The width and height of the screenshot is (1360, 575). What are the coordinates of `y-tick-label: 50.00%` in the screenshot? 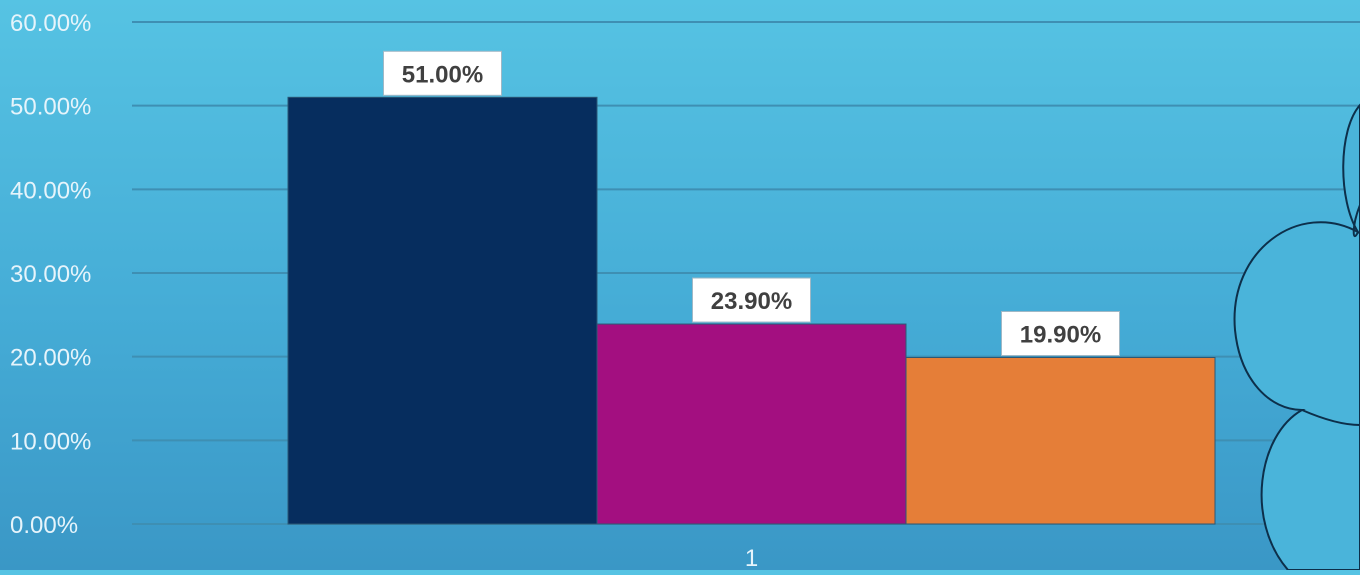 It's located at (50, 107).